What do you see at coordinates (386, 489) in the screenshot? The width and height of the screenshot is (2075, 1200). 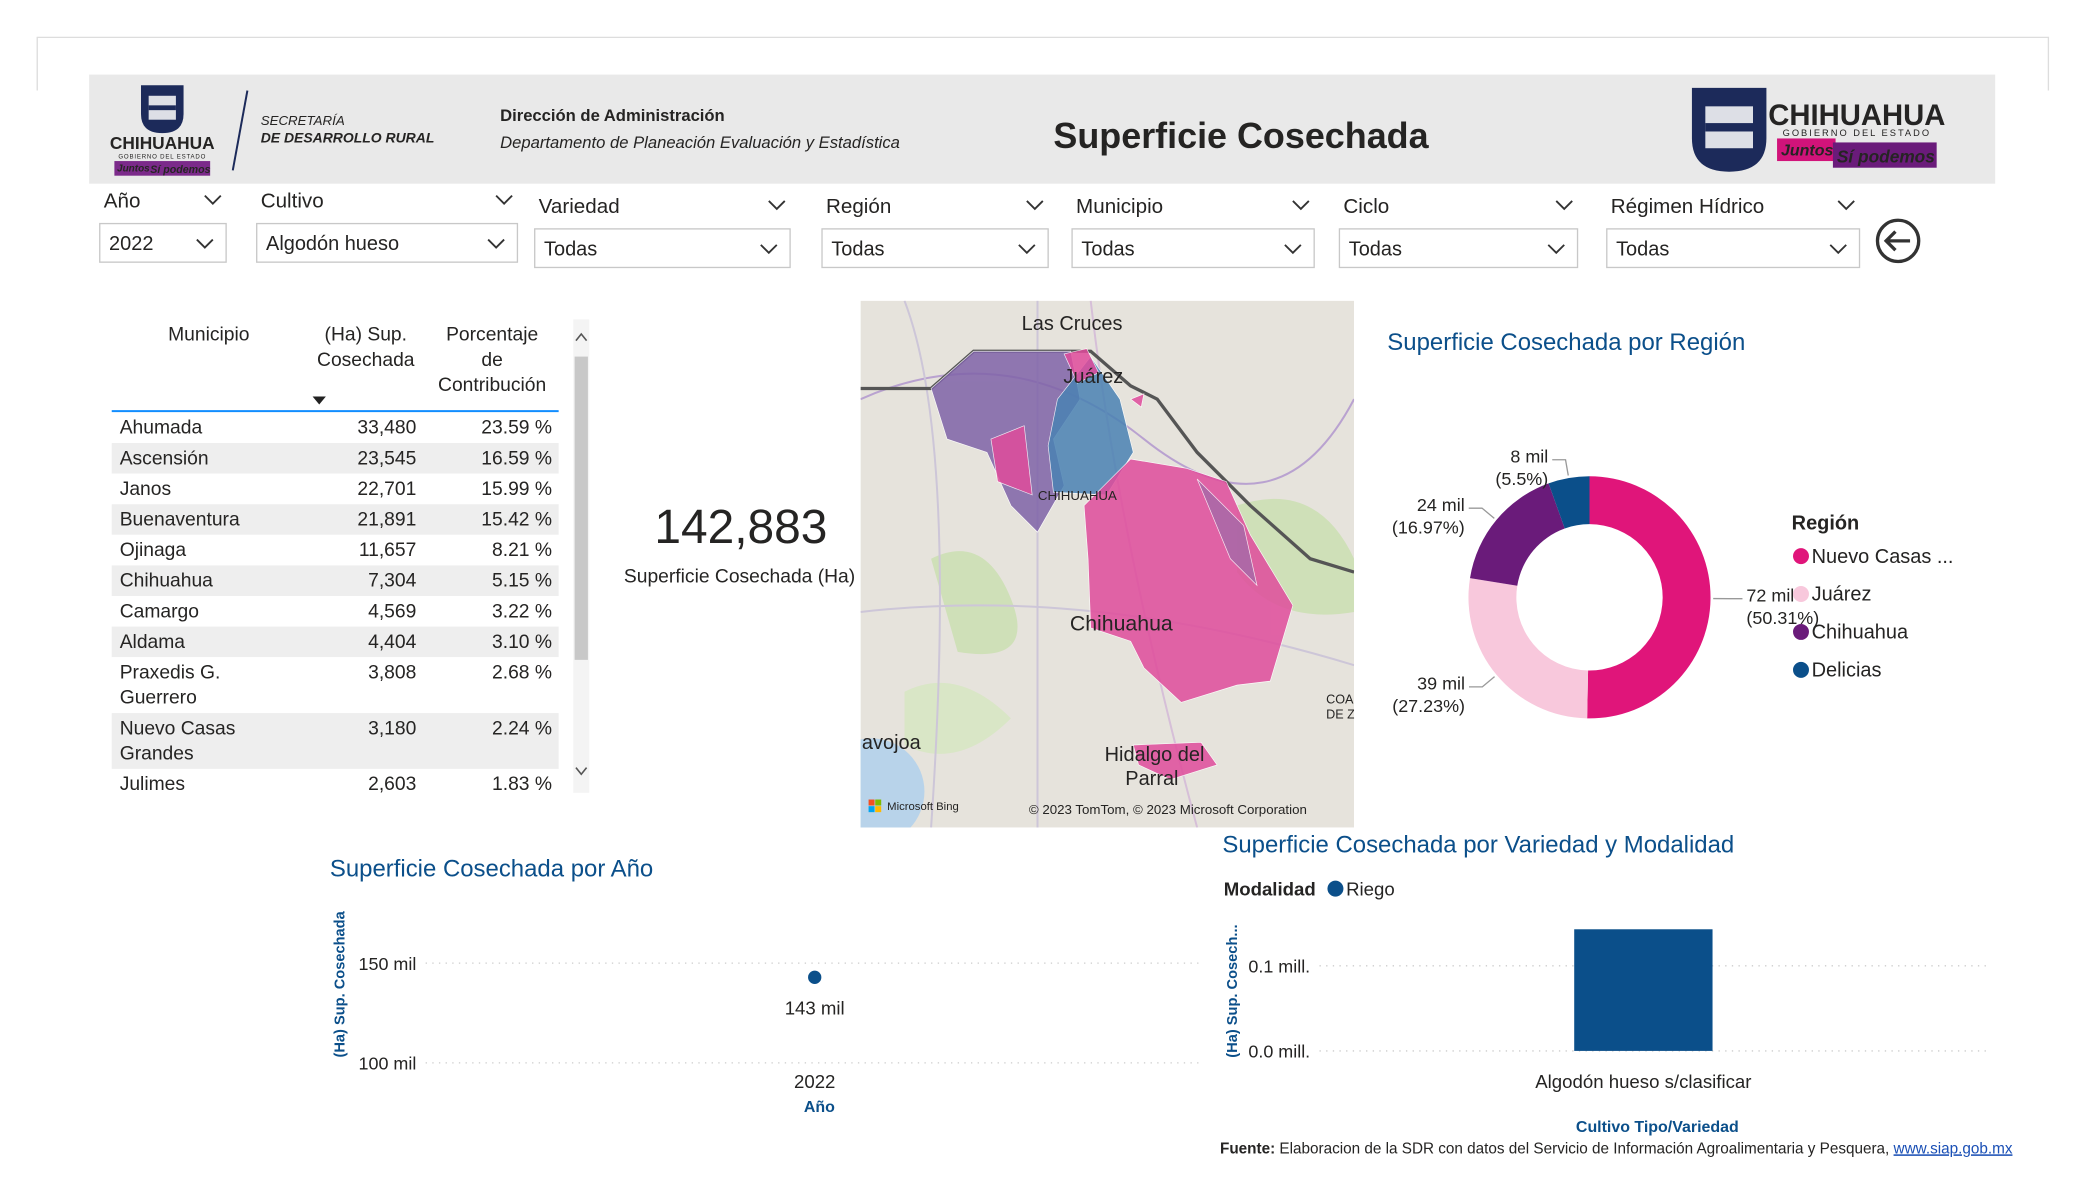 I see `cell-superficie: 22,701` at bounding box center [386, 489].